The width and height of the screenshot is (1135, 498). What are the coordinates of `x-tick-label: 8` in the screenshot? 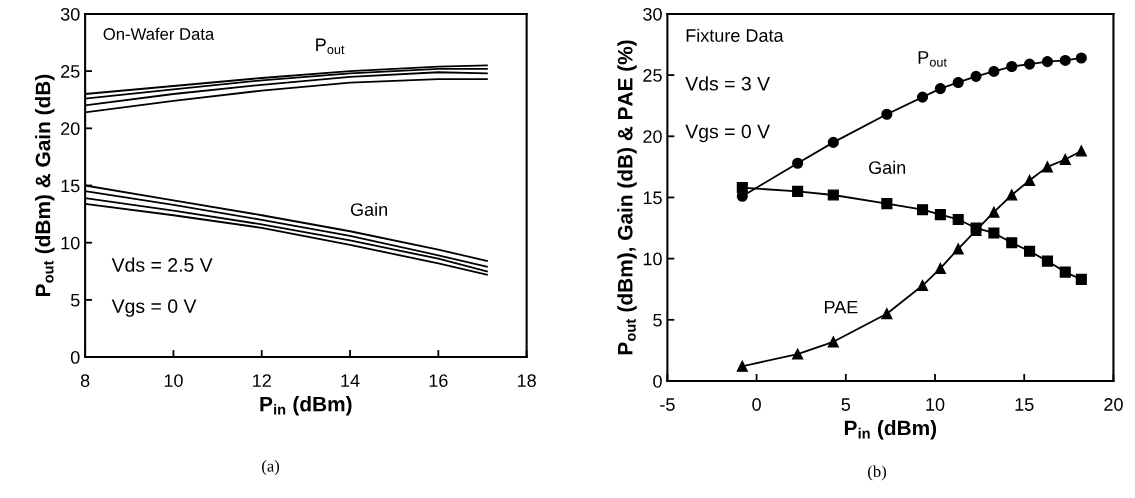 It's located at (85, 380).